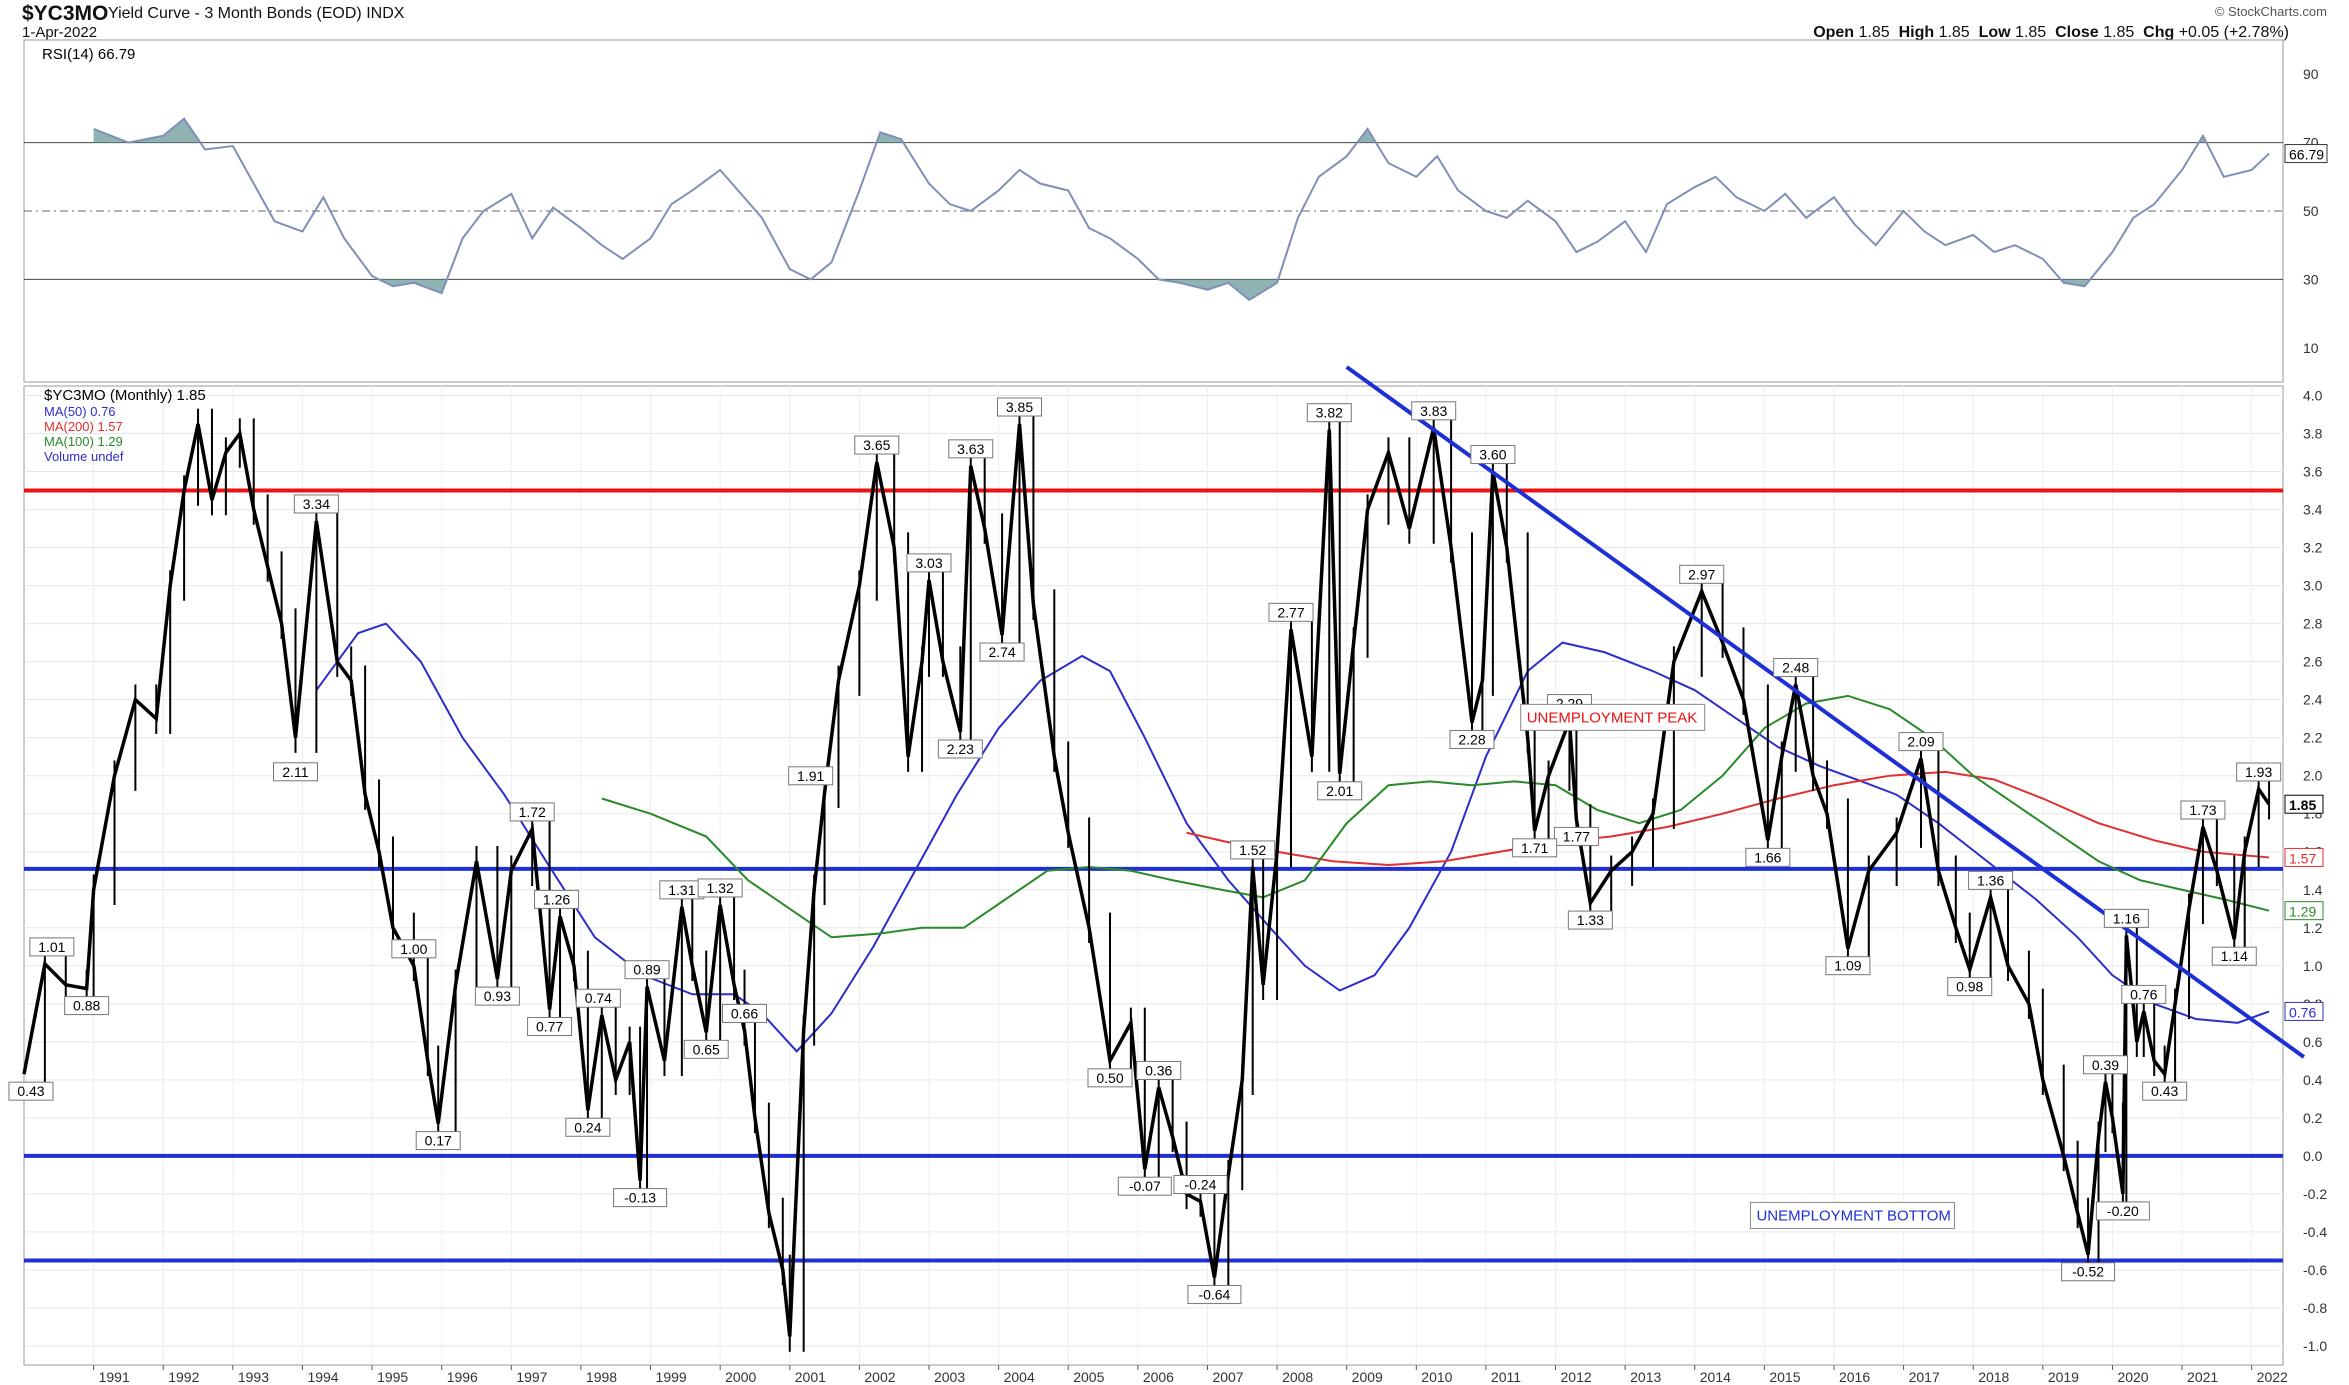 The width and height of the screenshot is (2349, 1385). I want to click on x-tick-label: 1998, so click(601, 1377).